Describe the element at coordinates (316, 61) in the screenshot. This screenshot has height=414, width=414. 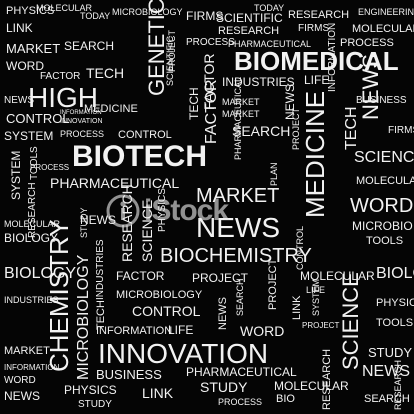
I see `word: BIOMEDICAL` at that location.